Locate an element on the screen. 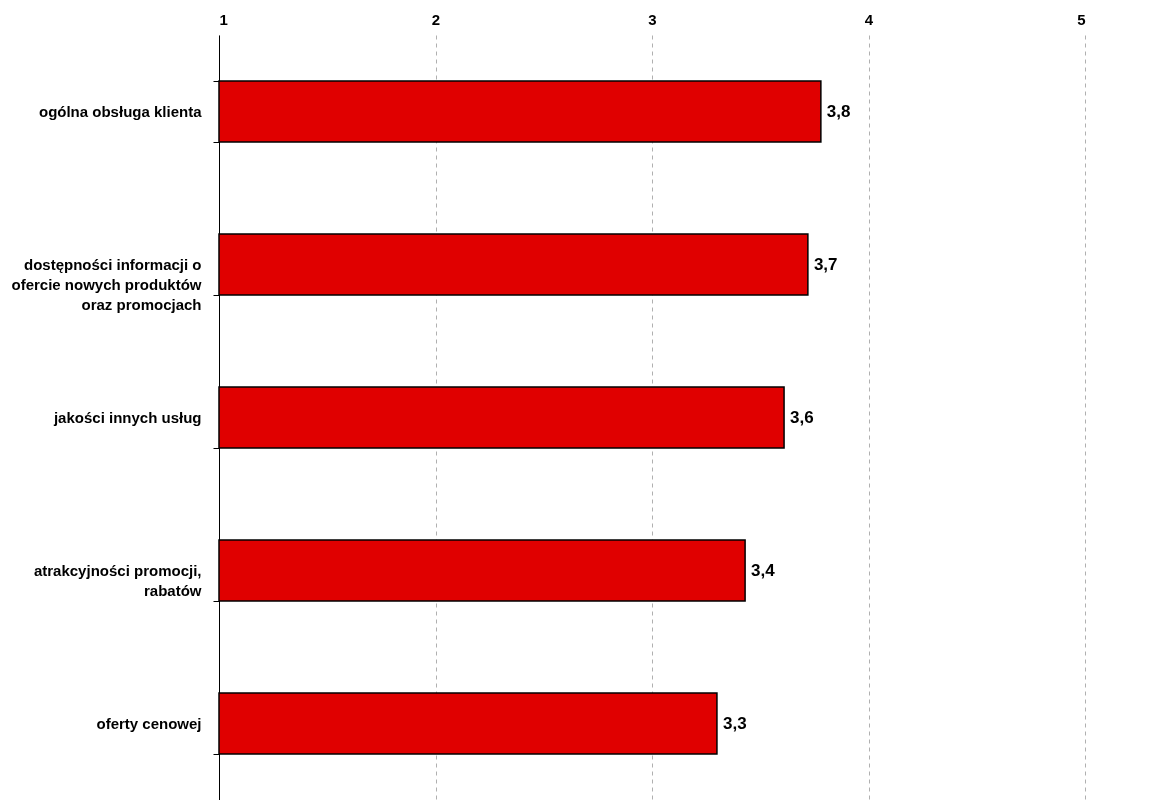  y-tick-label: oferty cenowej is located at coordinates (149, 723).